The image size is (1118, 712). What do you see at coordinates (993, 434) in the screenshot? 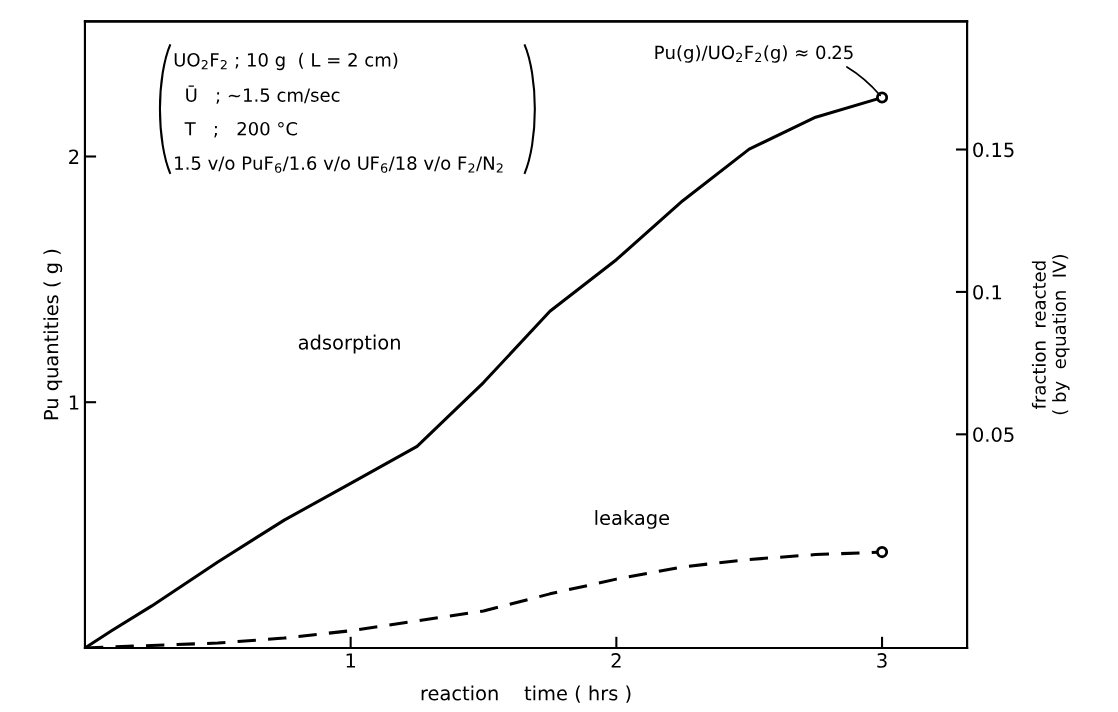
I see `y2-tick-label: 0.05` at bounding box center [993, 434].